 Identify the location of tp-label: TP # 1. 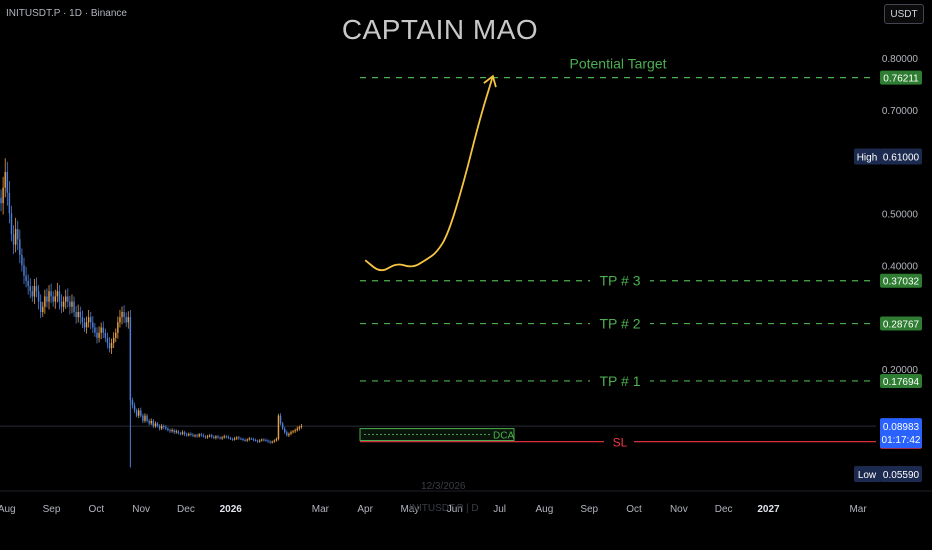
(620, 381).